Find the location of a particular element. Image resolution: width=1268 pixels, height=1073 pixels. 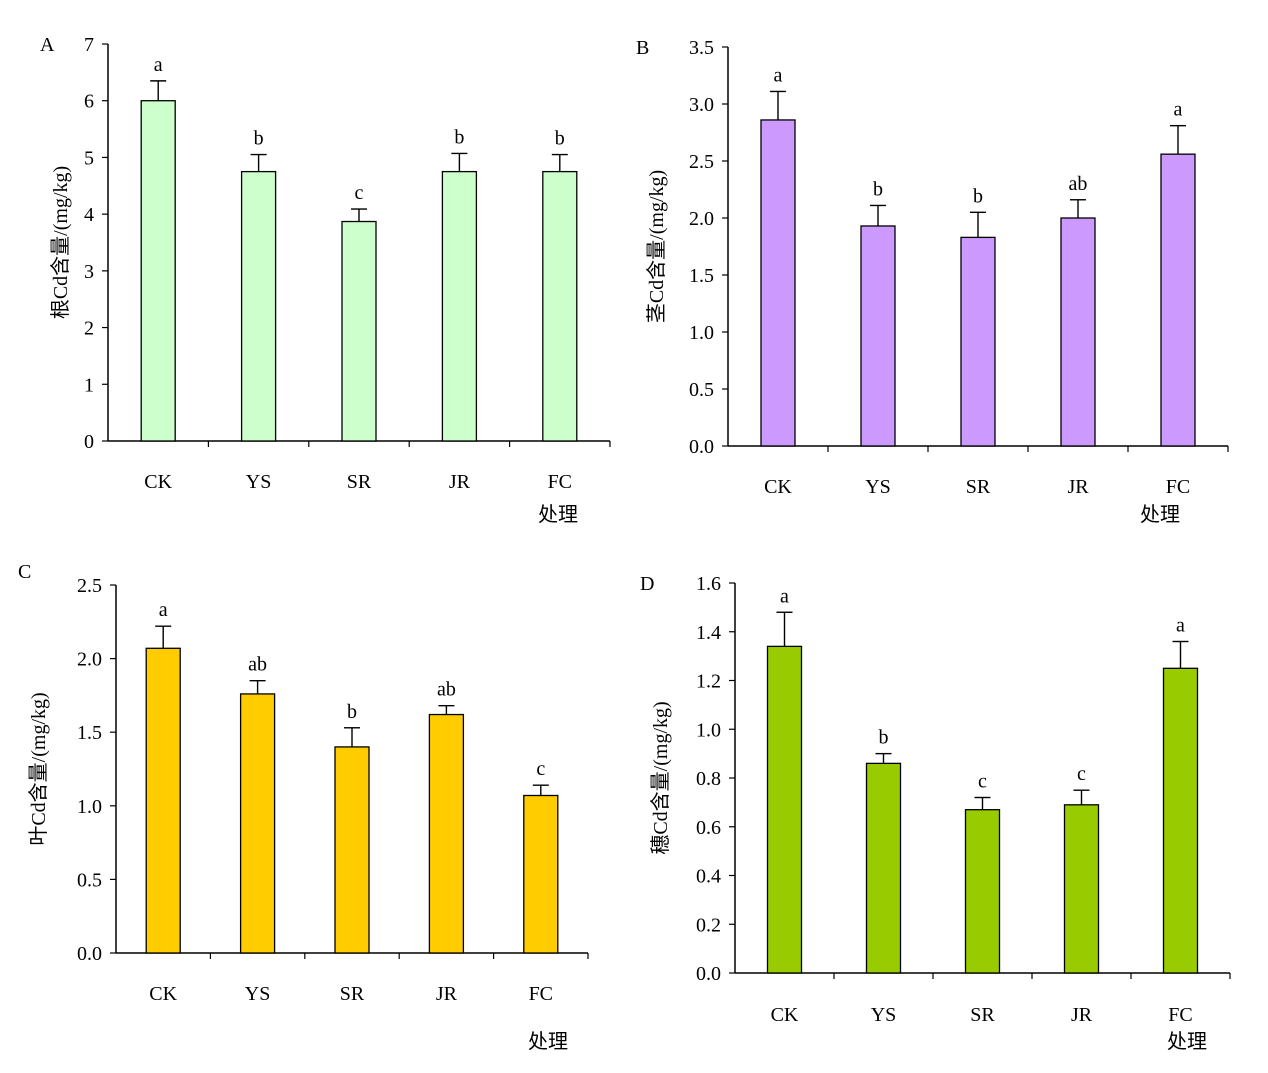

y-axis-label: 根Cd含量/(mg/kg) is located at coordinates (60, 242).